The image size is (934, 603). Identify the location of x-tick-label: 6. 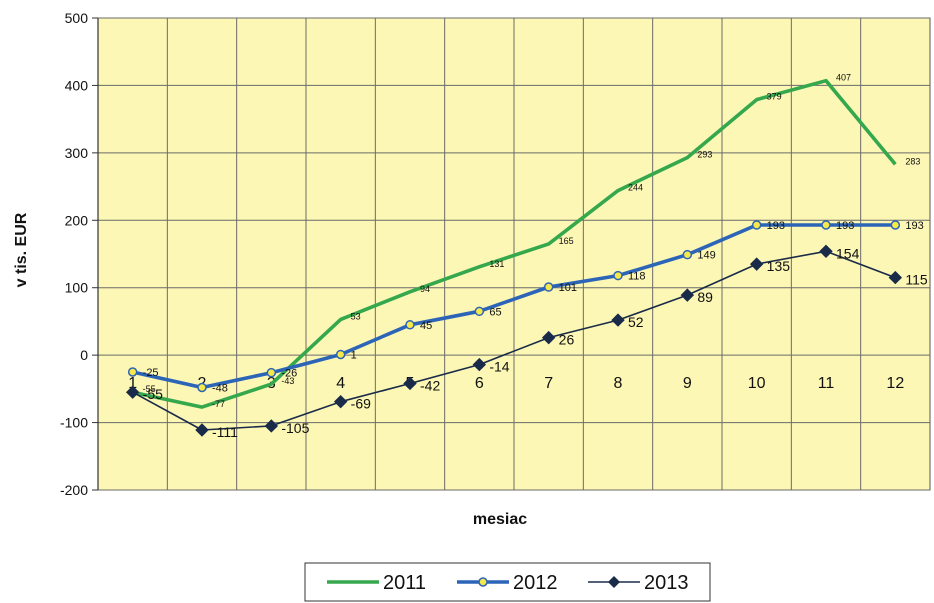
(479, 383).